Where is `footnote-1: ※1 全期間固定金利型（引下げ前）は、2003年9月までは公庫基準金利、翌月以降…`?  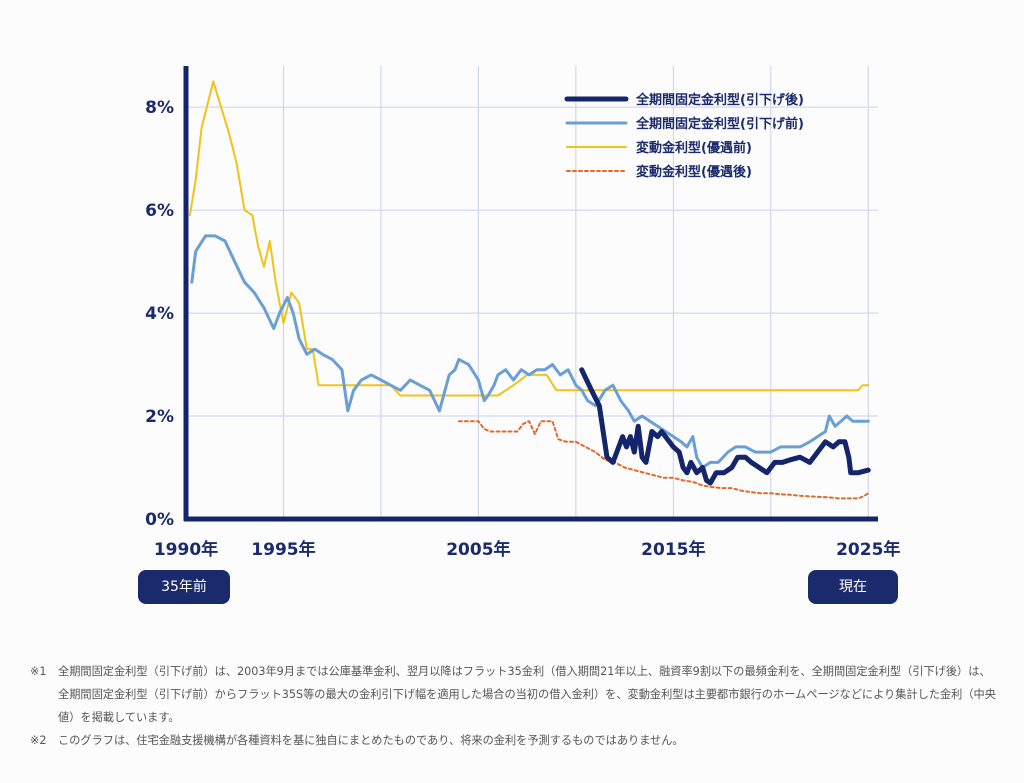 footnote-1: ※1 全期間固定金利型（引下げ前）は、2003年9月までは公庫基準金利、翌月以降… is located at coordinates (514, 694).